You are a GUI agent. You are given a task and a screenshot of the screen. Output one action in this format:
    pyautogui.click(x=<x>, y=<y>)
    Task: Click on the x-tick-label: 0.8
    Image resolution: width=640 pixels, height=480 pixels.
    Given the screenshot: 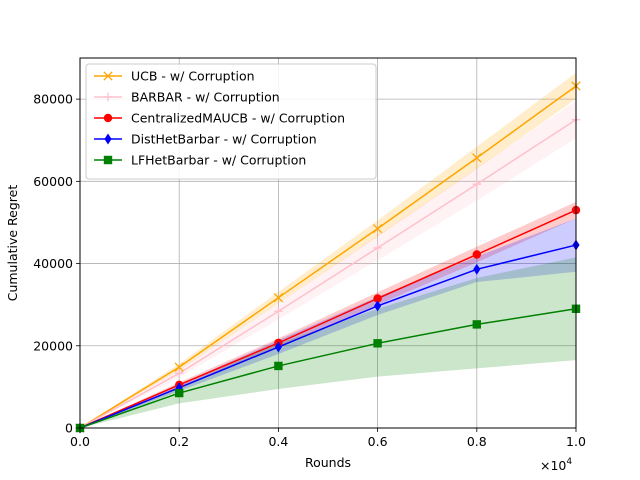 What is the action you would take?
    pyautogui.click(x=477, y=441)
    